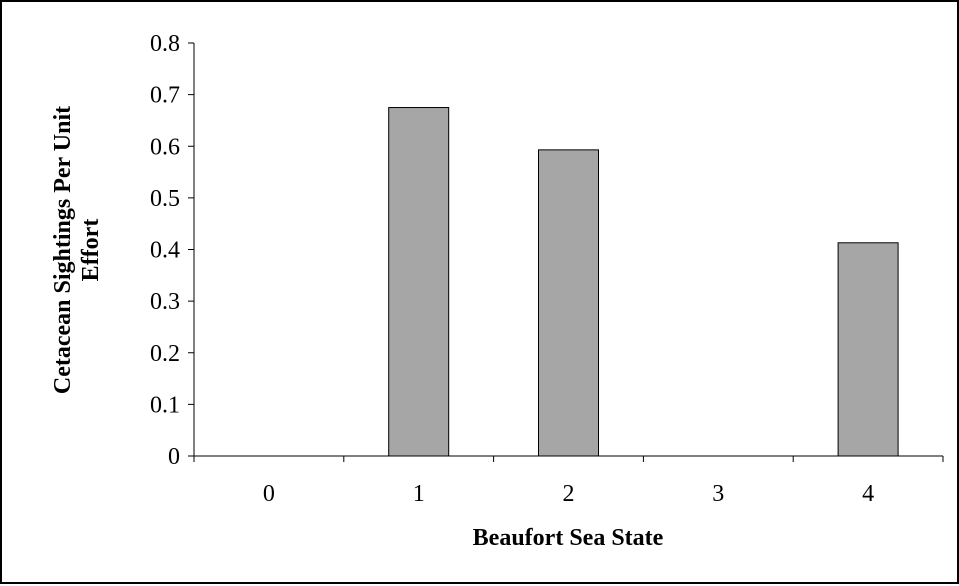 This screenshot has height=586, width=959. Describe the element at coordinates (165, 199) in the screenshot. I see `y-tick-label: 0.5` at that location.